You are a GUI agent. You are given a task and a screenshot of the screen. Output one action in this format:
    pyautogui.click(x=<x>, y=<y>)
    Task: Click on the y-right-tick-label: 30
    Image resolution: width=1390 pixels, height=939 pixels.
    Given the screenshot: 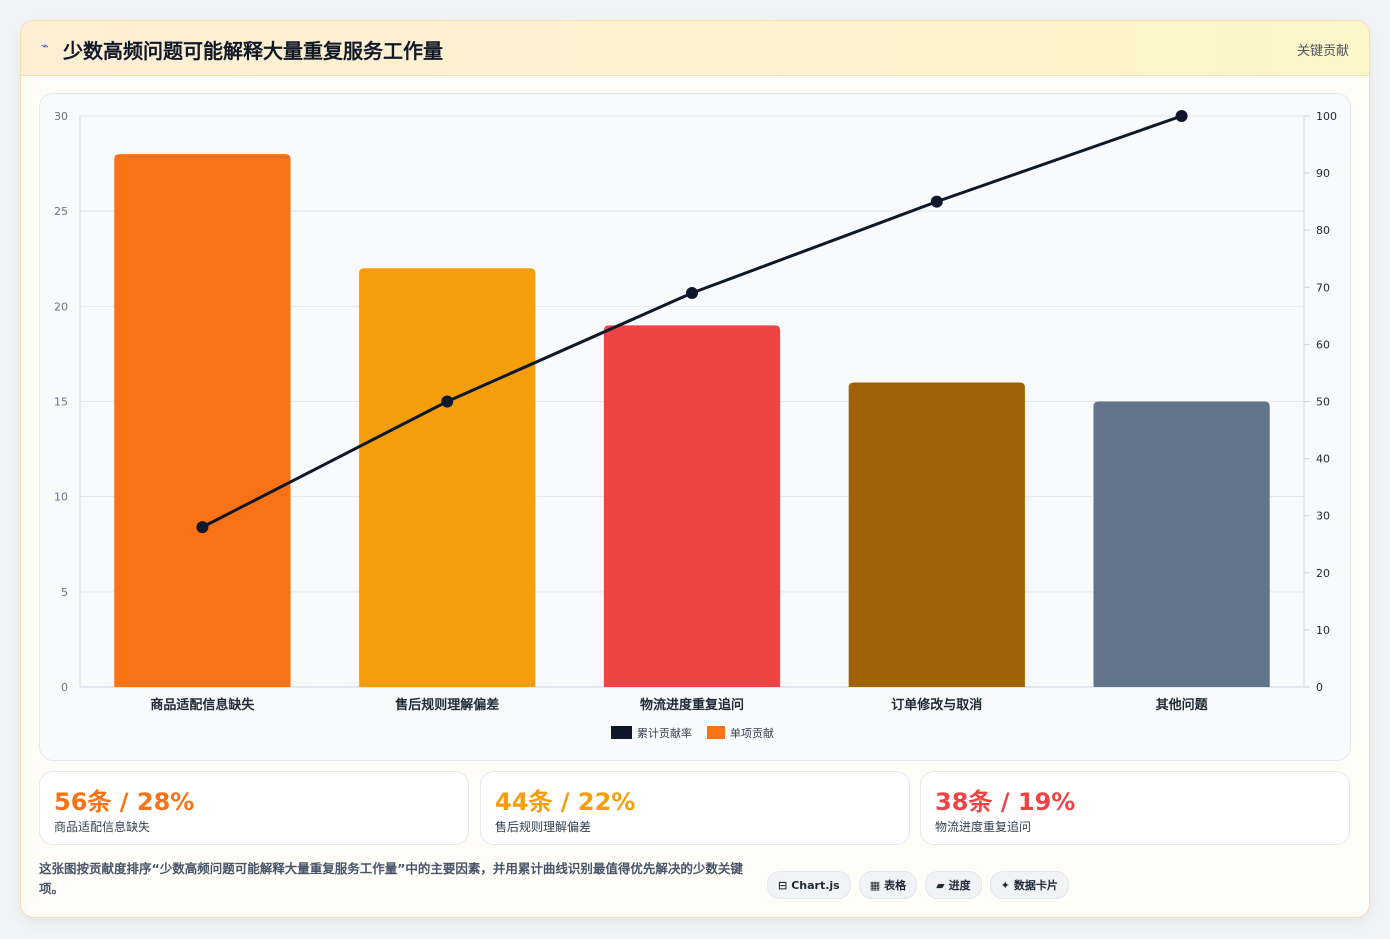 What is the action you would take?
    pyautogui.click(x=1323, y=516)
    